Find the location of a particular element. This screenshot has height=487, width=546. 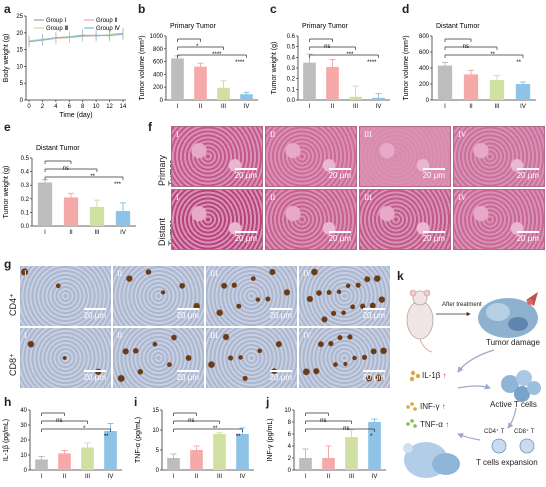

histology-col-label: II is located at coordinates (273, 197).